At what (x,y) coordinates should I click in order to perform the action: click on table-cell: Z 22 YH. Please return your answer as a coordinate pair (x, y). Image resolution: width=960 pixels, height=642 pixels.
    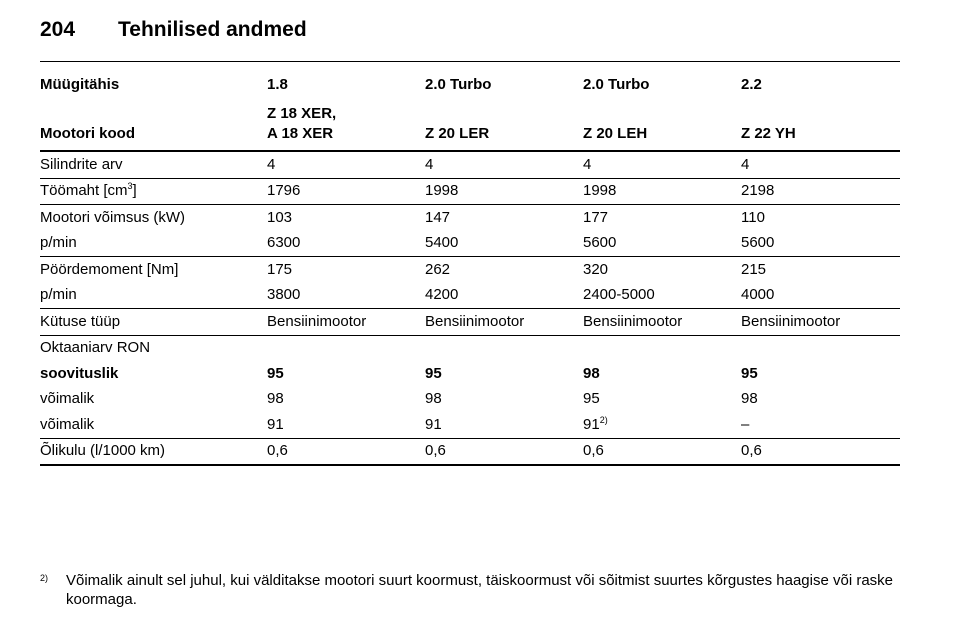
    Looking at the image, I should click on (820, 134).